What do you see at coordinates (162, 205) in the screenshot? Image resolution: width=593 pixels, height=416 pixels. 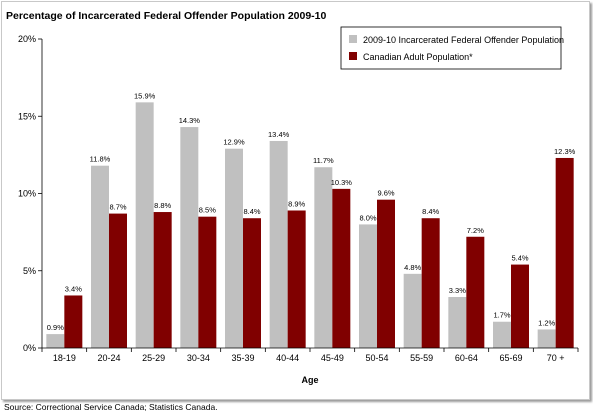 I see `data-label: 8.8%` at bounding box center [162, 205].